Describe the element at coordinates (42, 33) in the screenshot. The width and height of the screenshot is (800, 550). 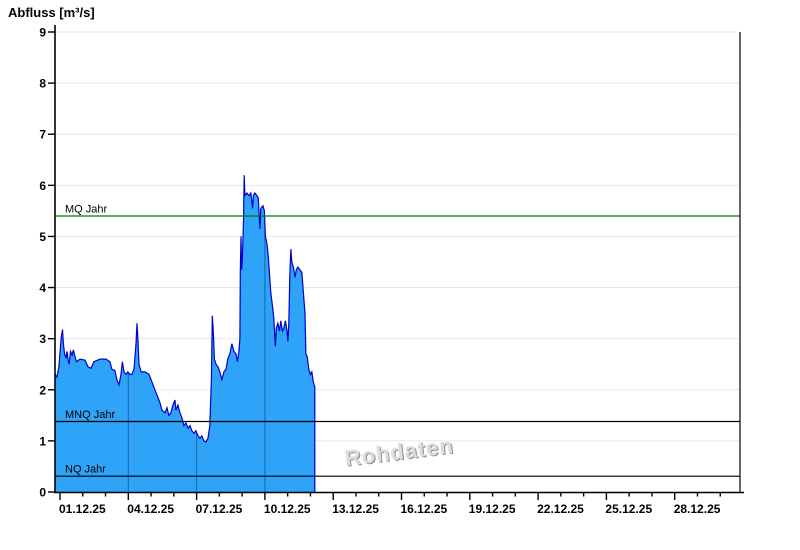
I see `y-tick-label: 9` at that location.